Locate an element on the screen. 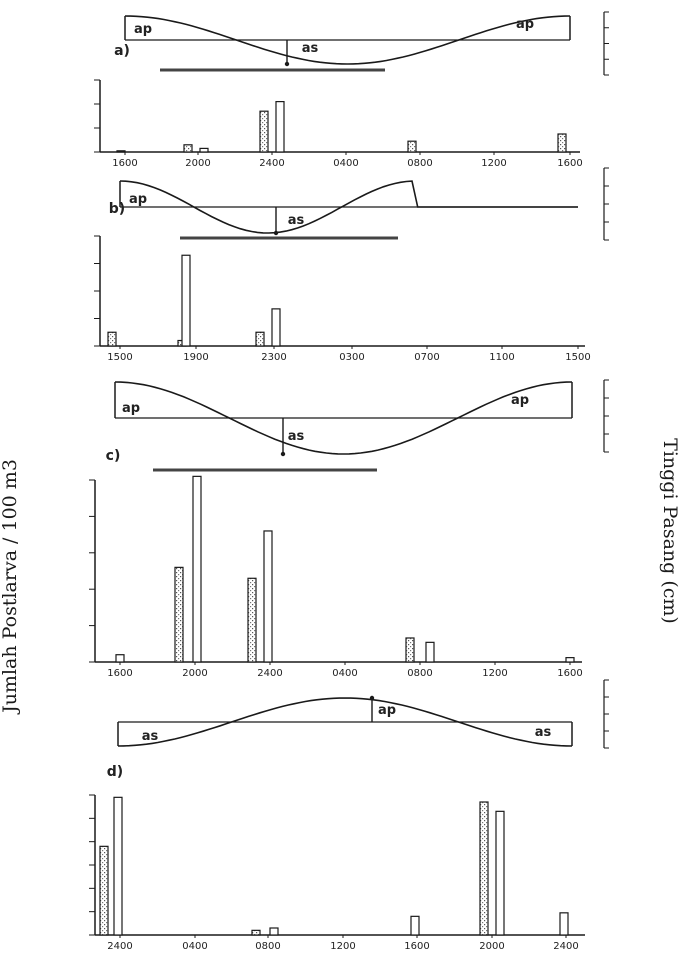 The image size is (684, 963). y-axis-label-right: Tinggi Pasang (cm) is located at coordinates (670, 531).